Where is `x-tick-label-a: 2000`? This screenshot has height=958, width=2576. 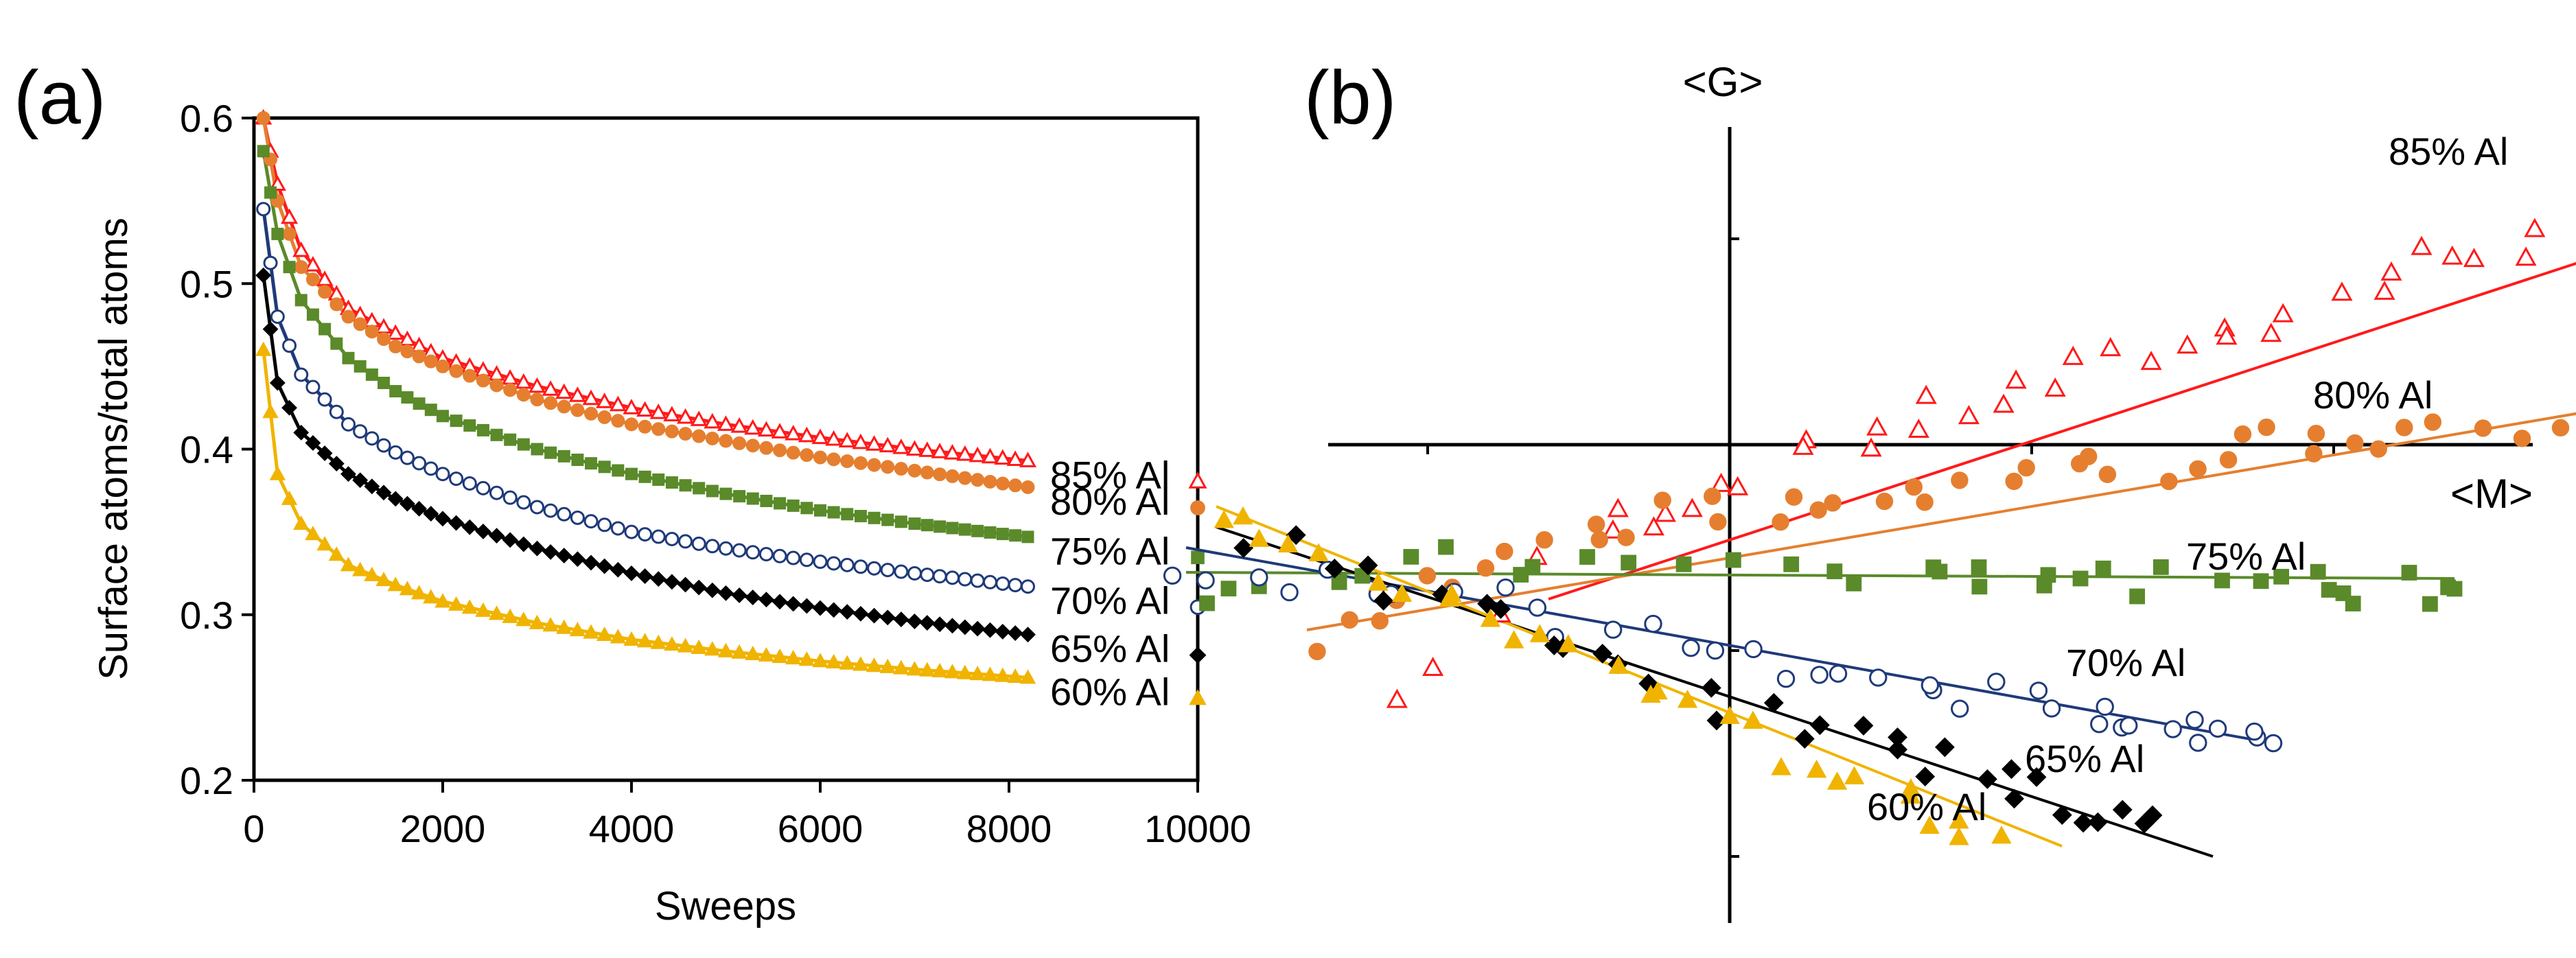 x-tick-label-a: 2000 is located at coordinates (443, 828).